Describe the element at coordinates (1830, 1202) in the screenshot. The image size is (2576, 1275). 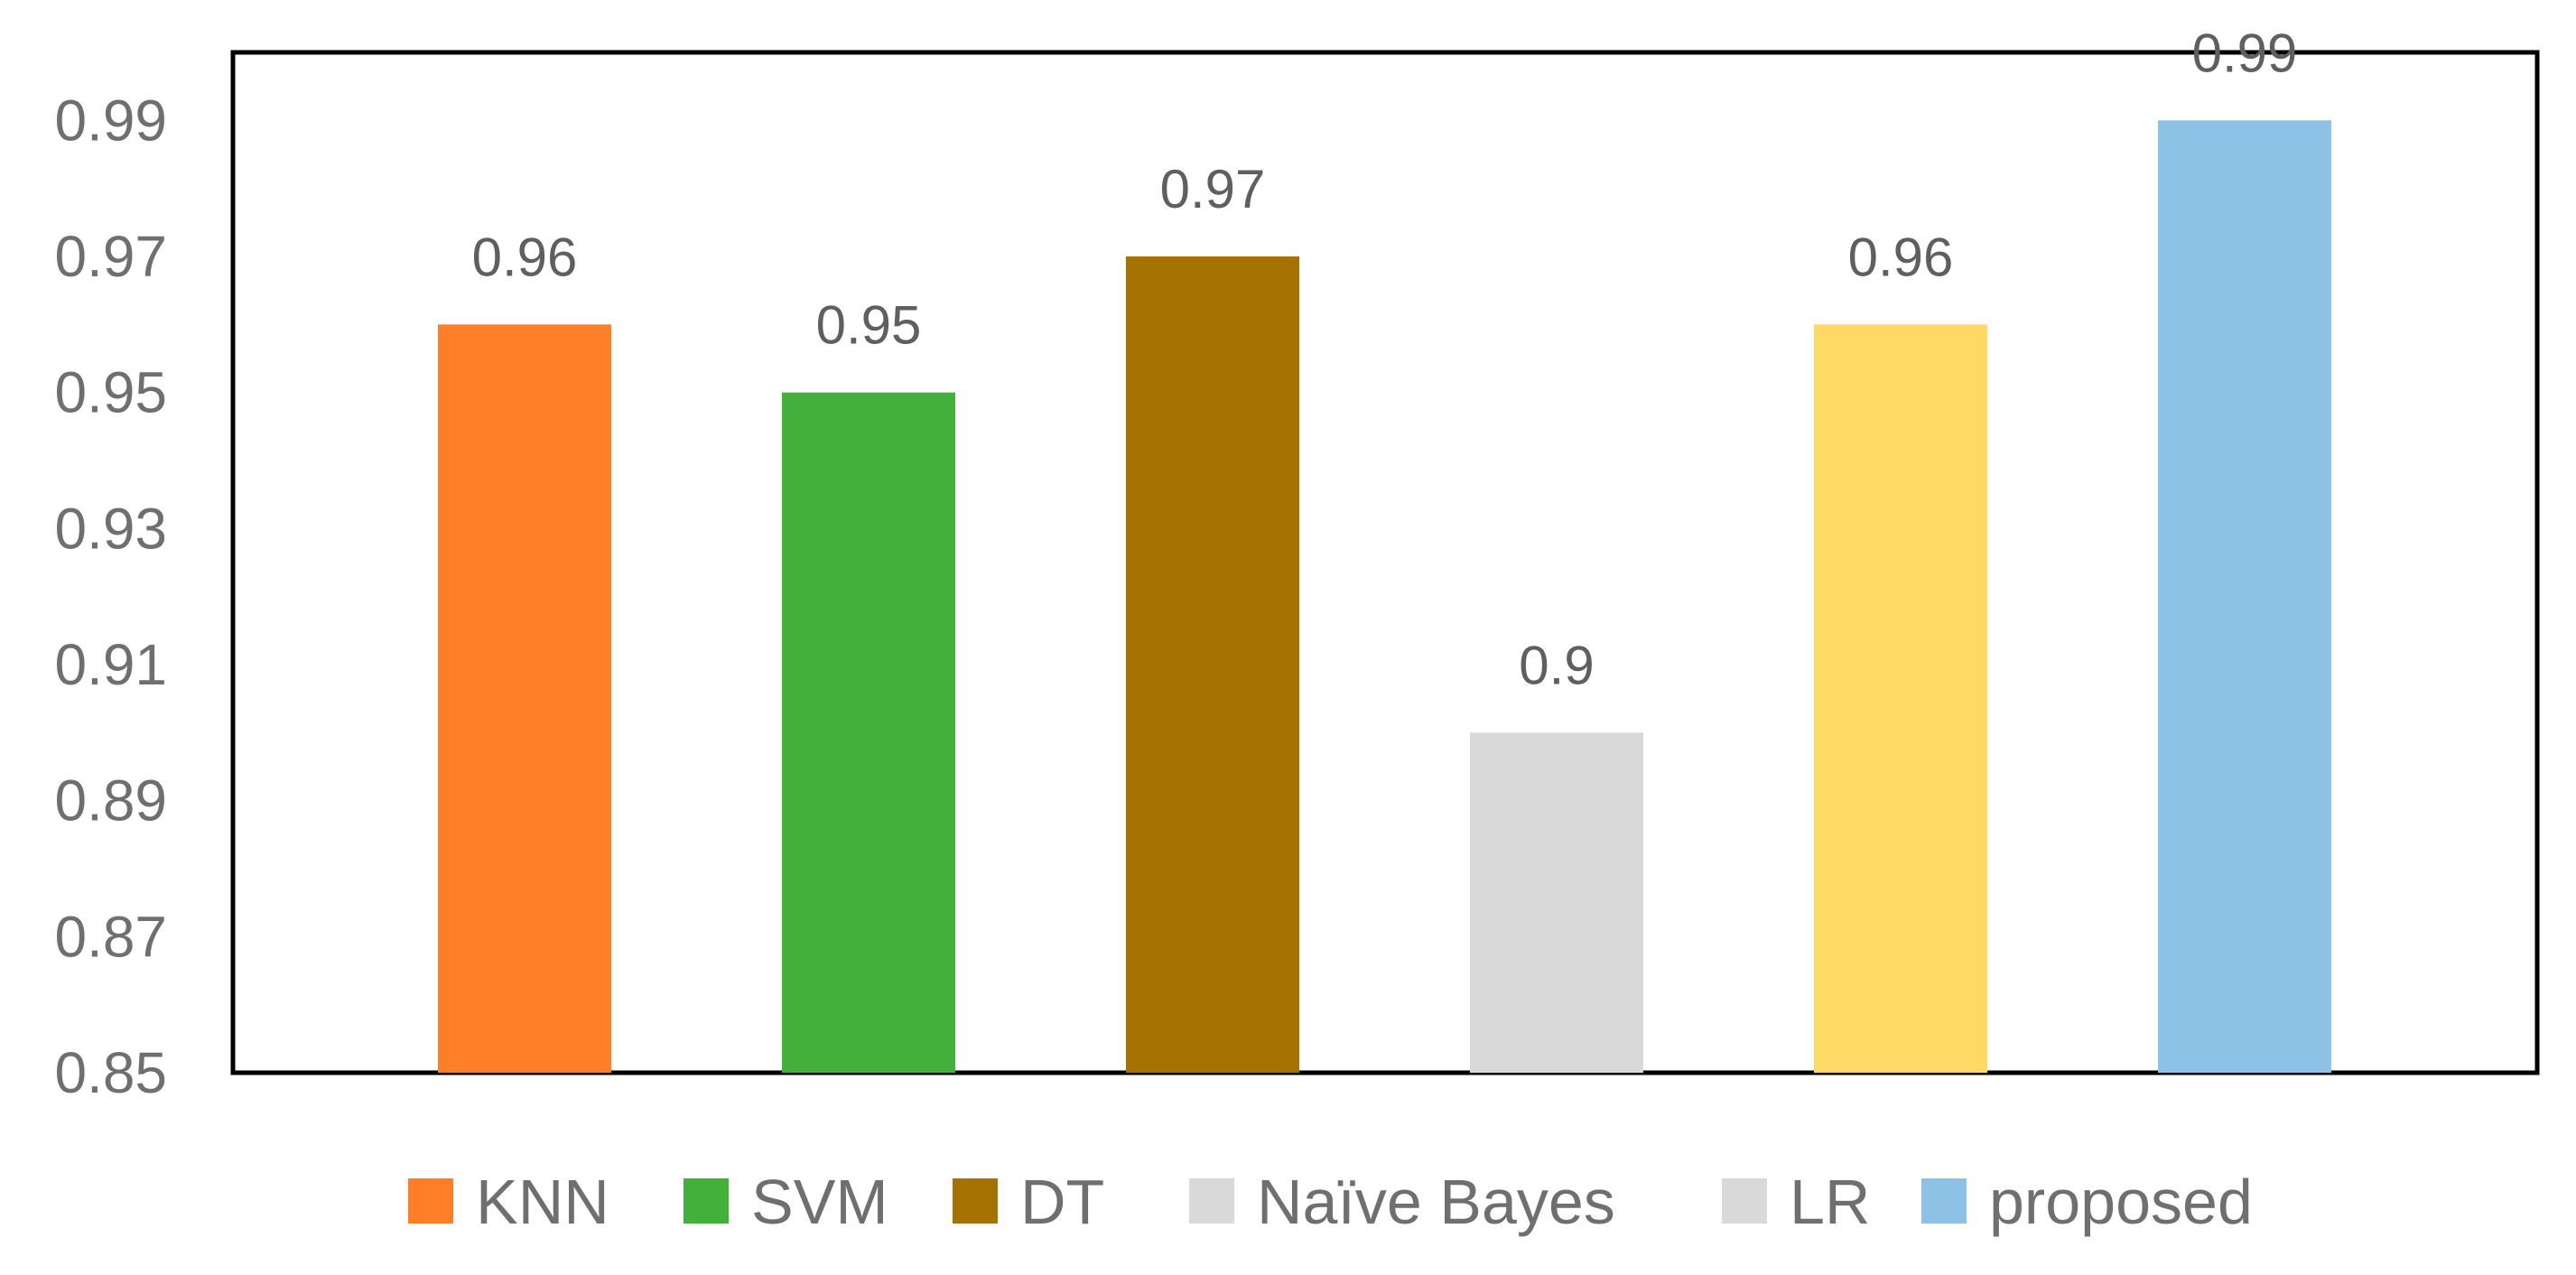
I see `legend-label: LR` at that location.